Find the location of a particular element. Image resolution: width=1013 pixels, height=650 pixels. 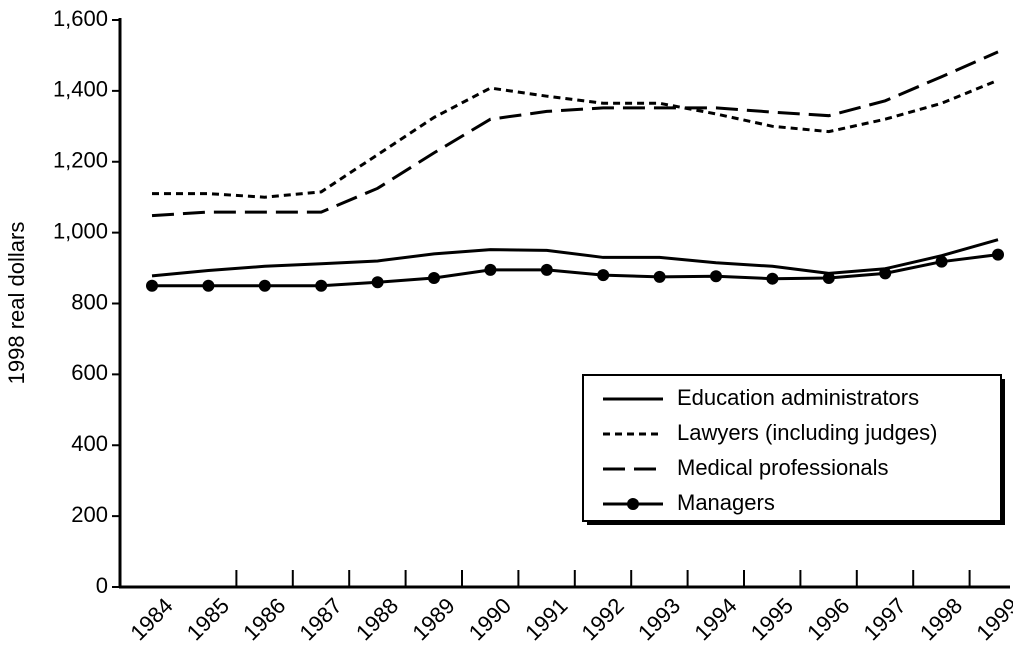

x-tick-label: 1984 is located at coordinates (151, 619).